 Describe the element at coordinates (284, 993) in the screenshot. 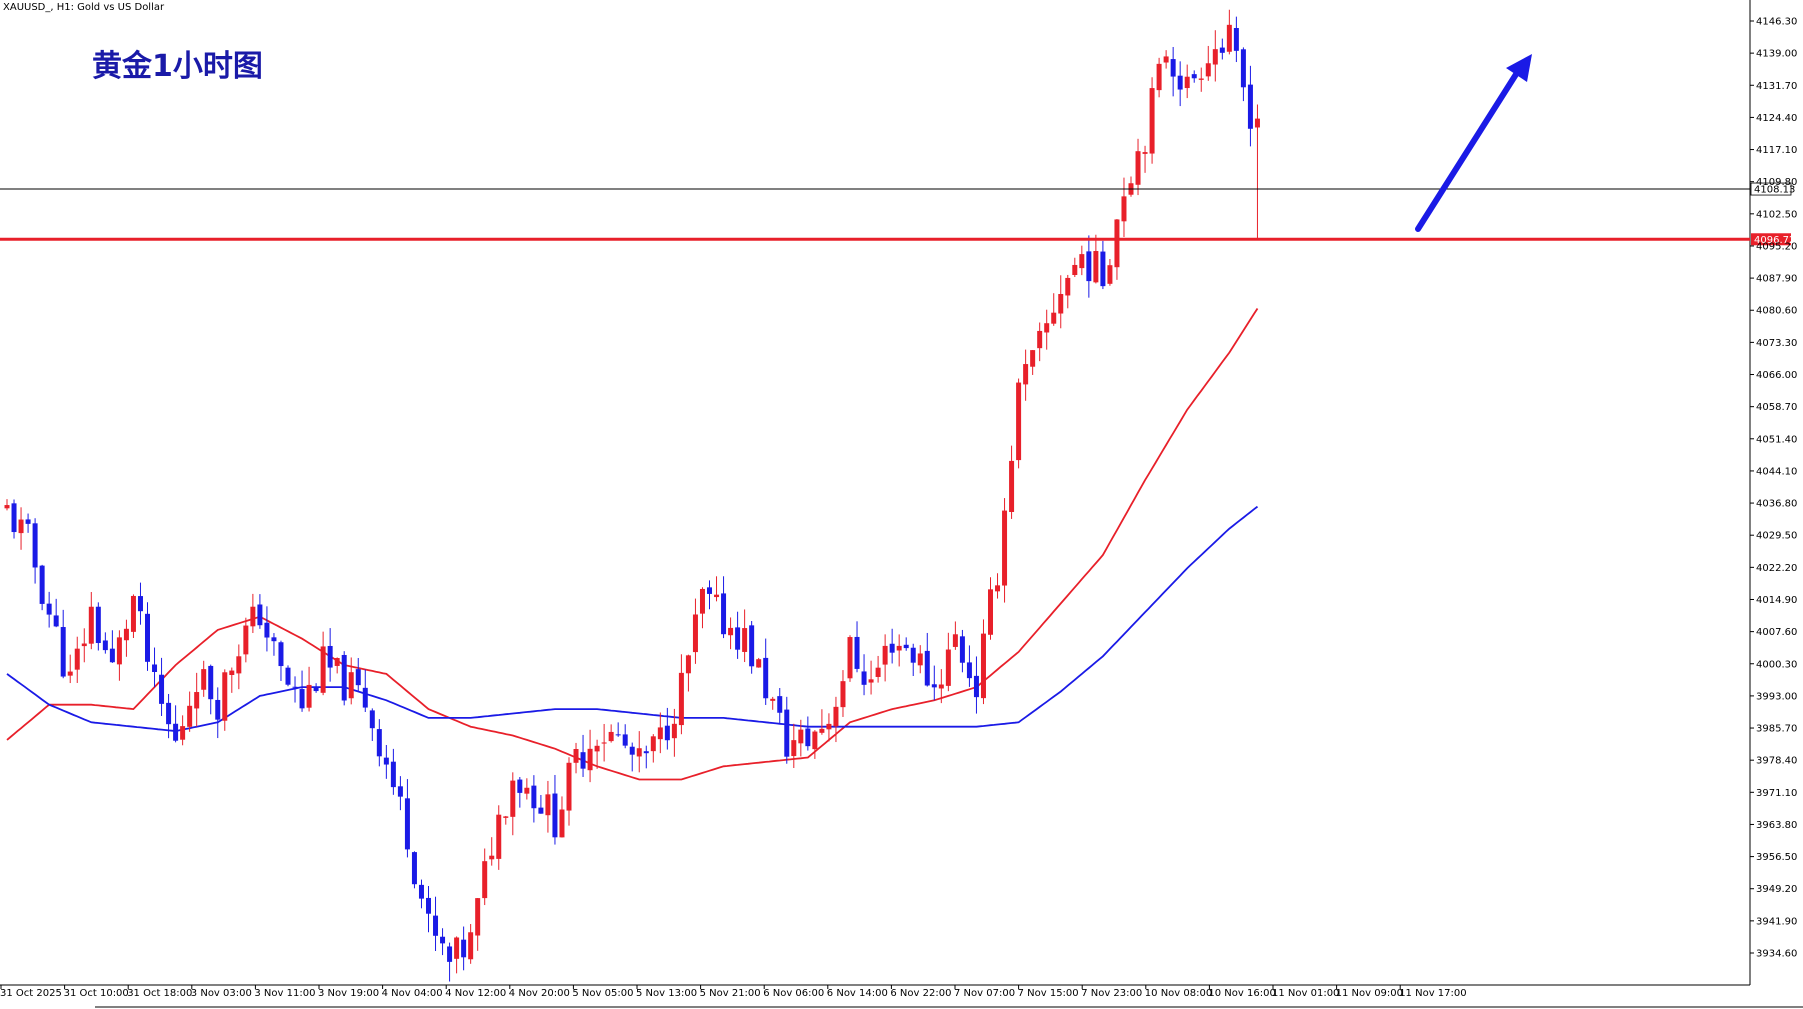

I see `x-tick-label: 3 Nov 11:00` at that location.